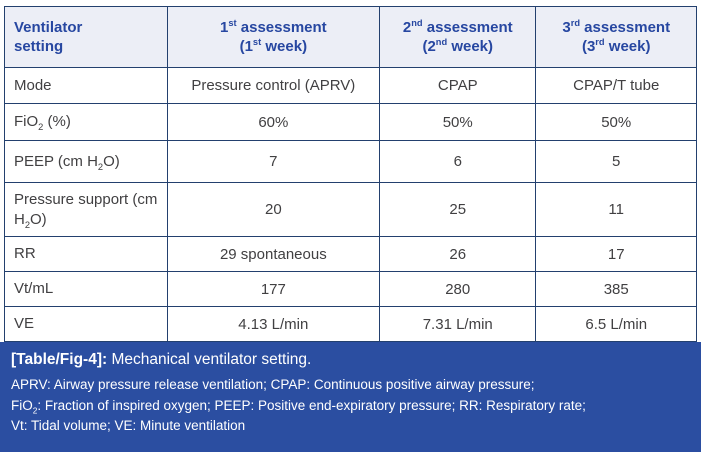 This screenshot has height=452, width=701. What do you see at coordinates (273, 161) in the screenshot?
I see `value-cell: 7` at bounding box center [273, 161].